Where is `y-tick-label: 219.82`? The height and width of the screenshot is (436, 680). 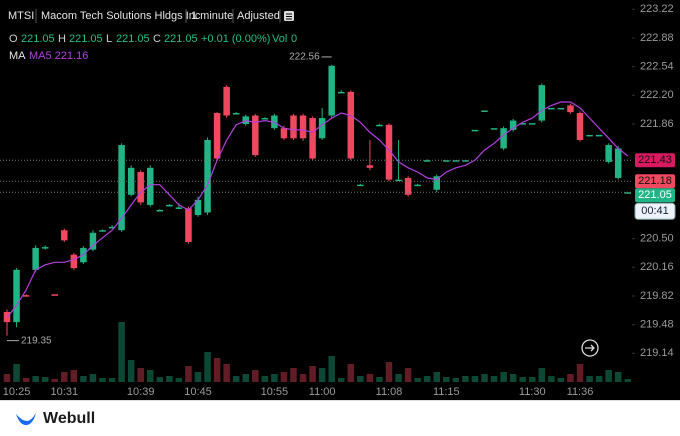
y-tick-label: 219.82 is located at coordinates (657, 296).